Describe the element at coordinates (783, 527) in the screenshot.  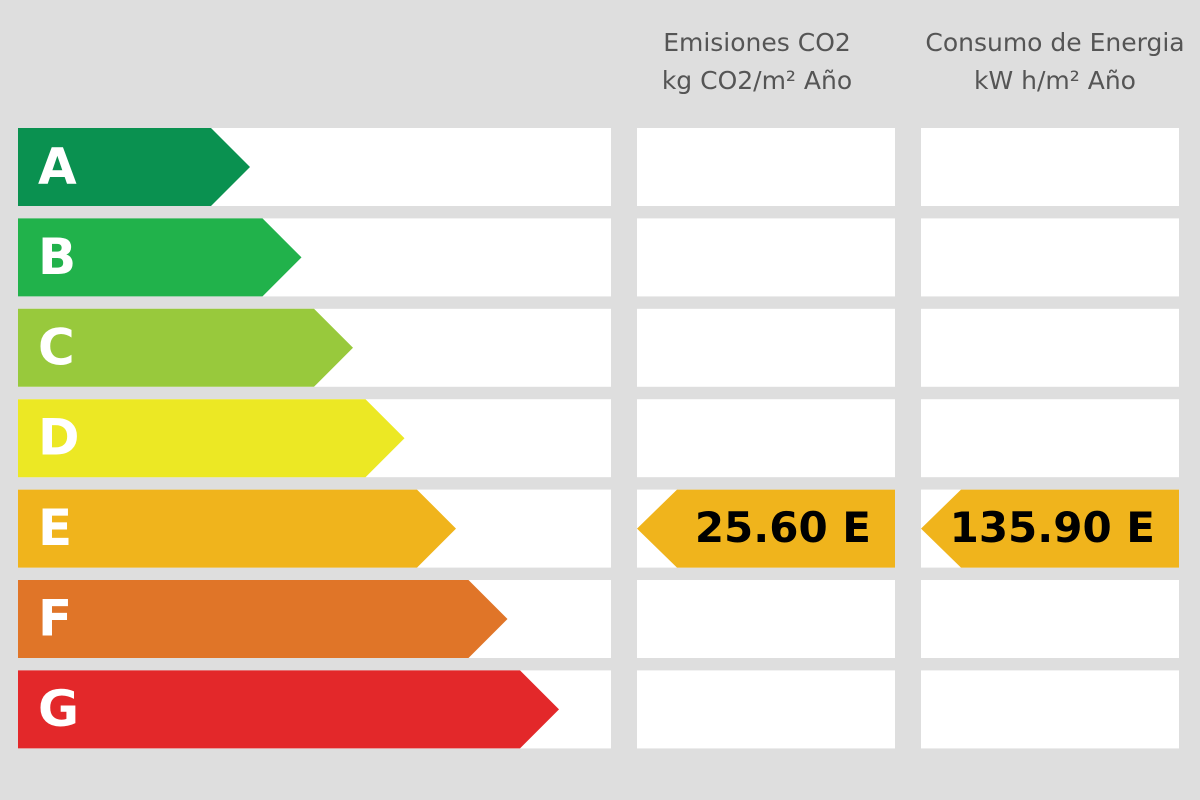
I see `indicator-label: 25.60 E` at that location.